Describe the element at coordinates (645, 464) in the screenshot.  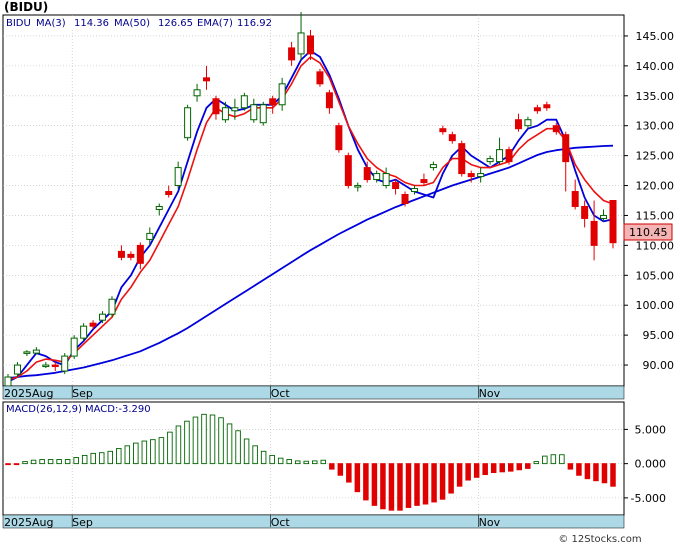
I see `macd-axis: 5.000 0.000 -5.000` at that location.